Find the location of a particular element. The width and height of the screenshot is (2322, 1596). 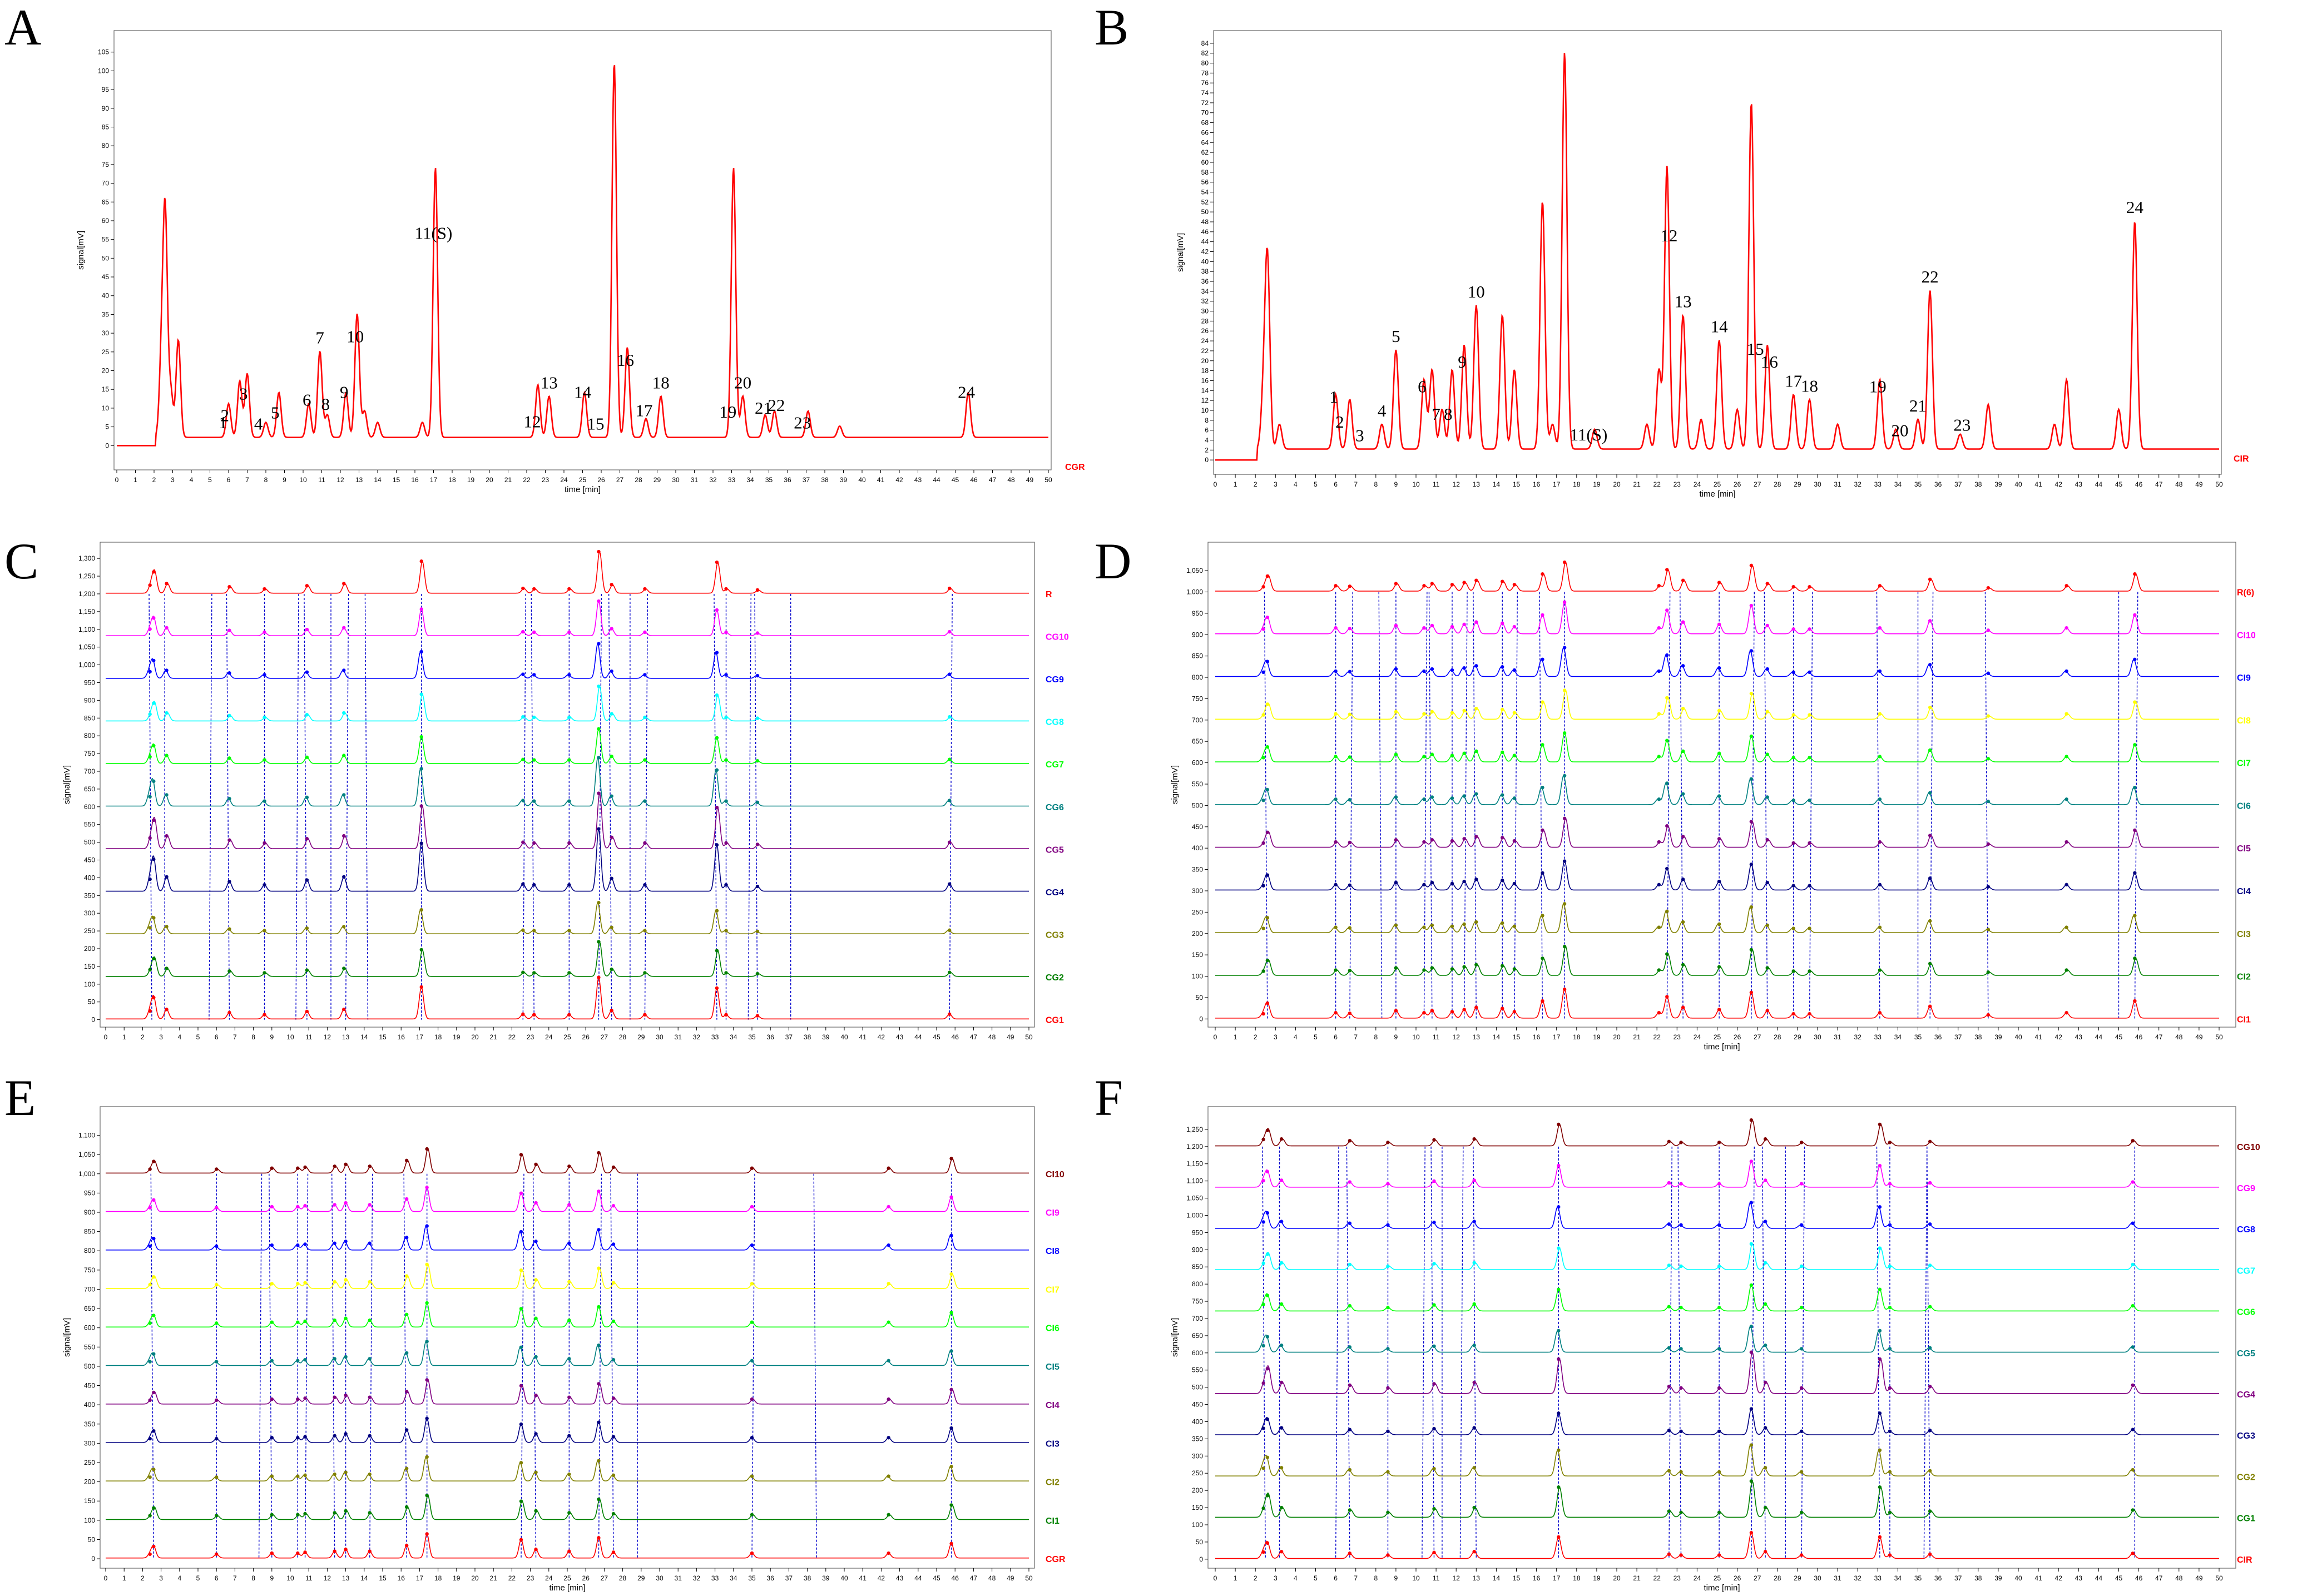

series-label: CG3 is located at coordinates (1055, 935).